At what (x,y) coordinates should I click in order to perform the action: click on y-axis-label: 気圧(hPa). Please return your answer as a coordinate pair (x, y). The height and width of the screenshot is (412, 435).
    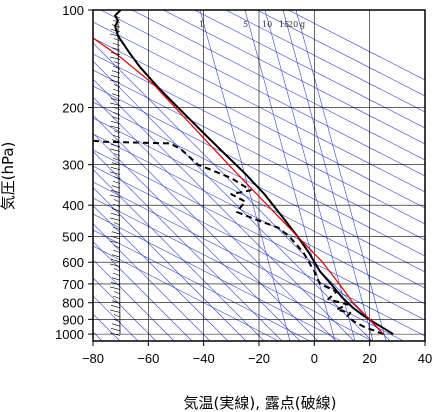
    Looking at the image, I should click on (8, 176).